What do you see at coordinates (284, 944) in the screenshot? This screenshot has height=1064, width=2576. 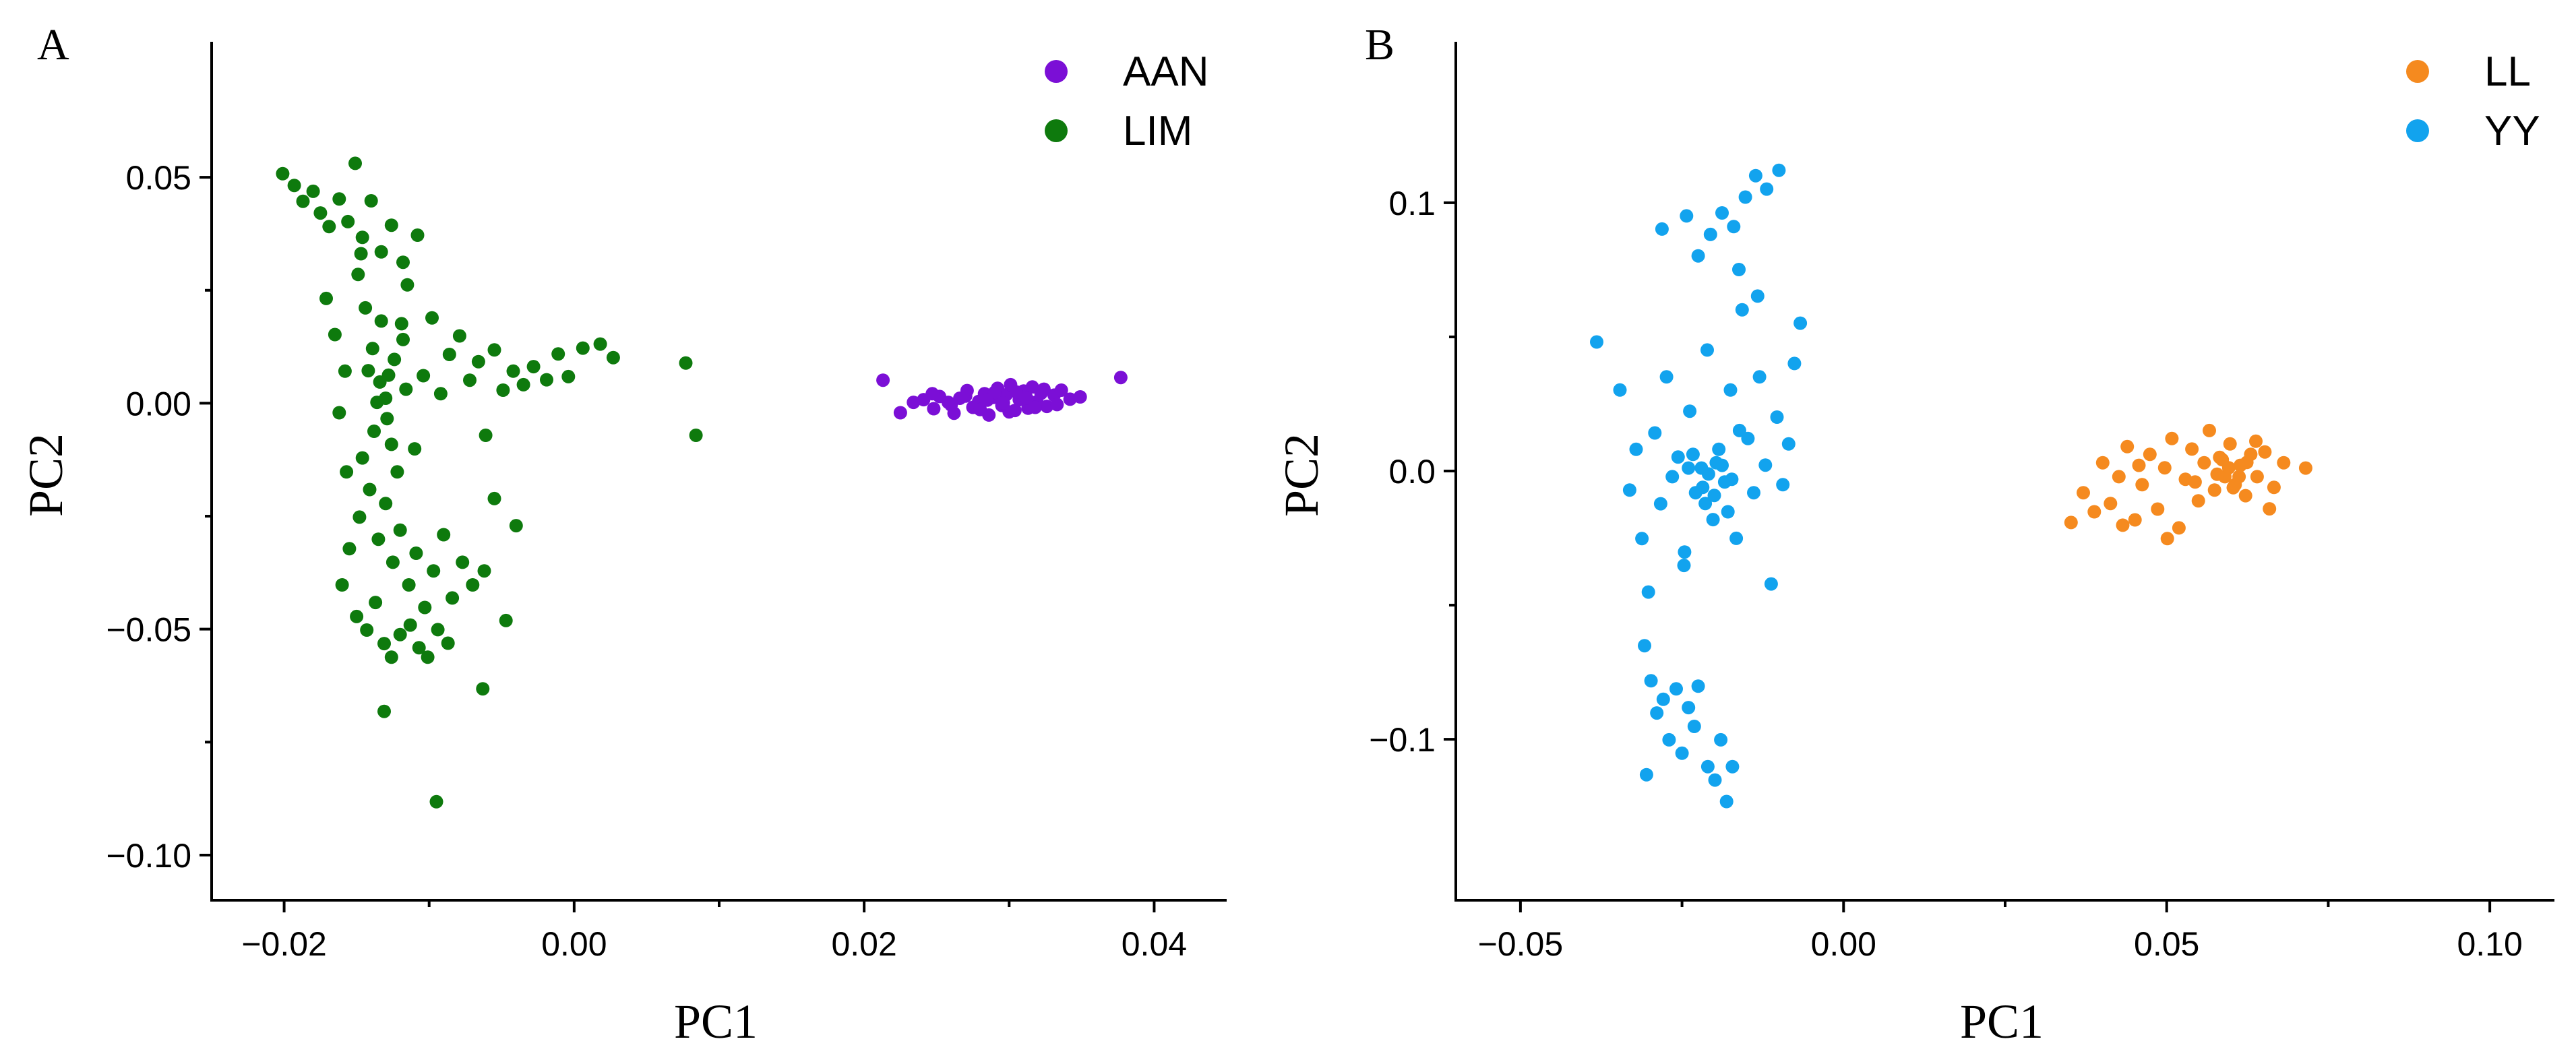 I see `x-tick-label: −0.02` at bounding box center [284, 944].